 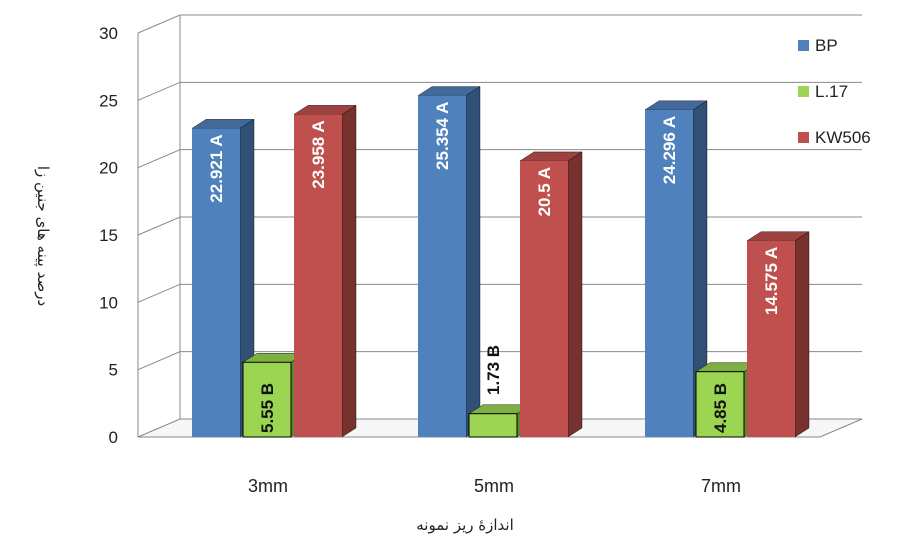 I want to click on data-label: 4.85 B, so click(x=720, y=408).